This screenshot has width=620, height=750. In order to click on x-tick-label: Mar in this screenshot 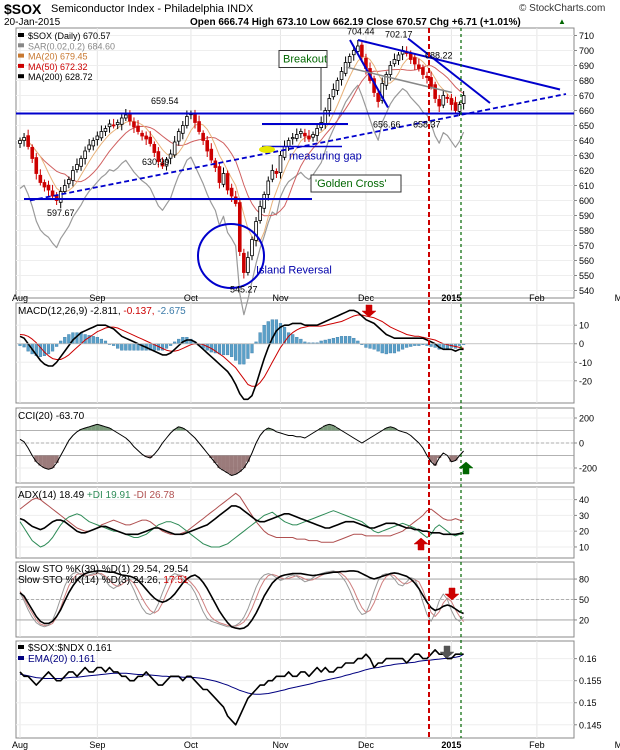, I will do `click(617, 745)`.